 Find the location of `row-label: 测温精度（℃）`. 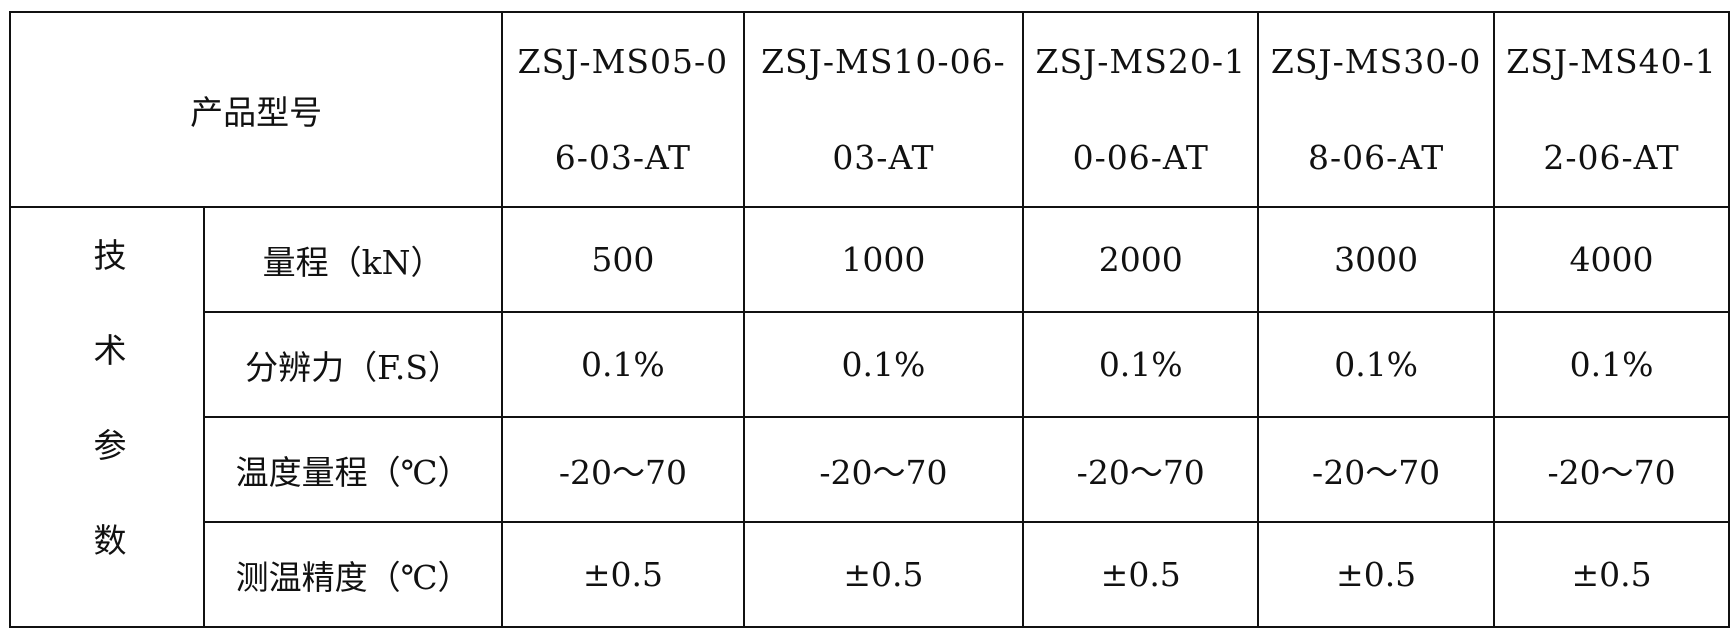

row-label: 测温精度（℃） is located at coordinates (353, 574).